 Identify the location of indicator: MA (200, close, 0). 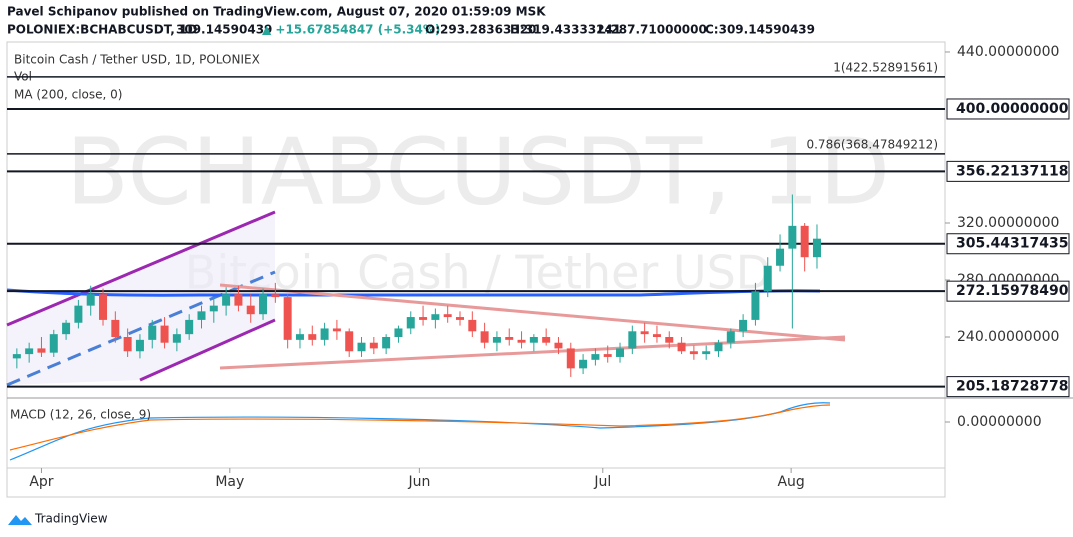
(68, 95).